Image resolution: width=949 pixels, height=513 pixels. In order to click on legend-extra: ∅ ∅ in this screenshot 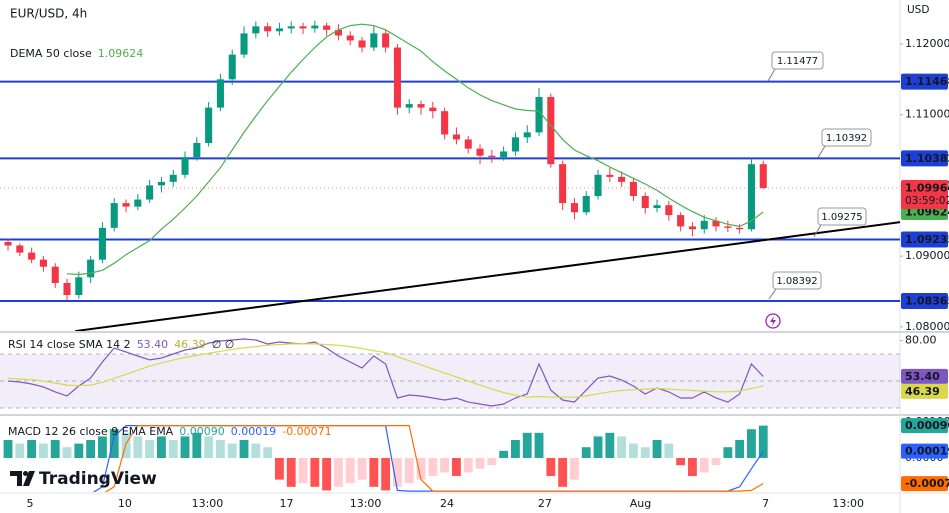, I will do `click(223, 344)`.